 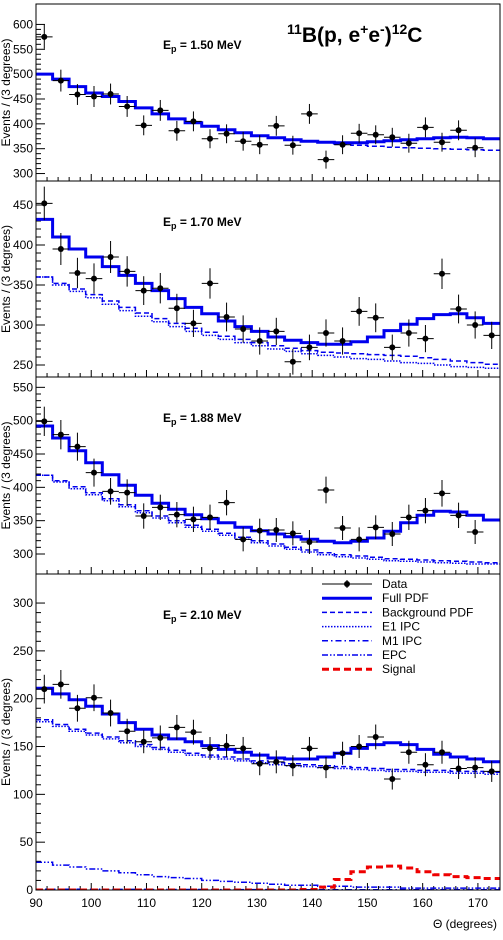 I want to click on title-plus: +, so click(x=364, y=29).